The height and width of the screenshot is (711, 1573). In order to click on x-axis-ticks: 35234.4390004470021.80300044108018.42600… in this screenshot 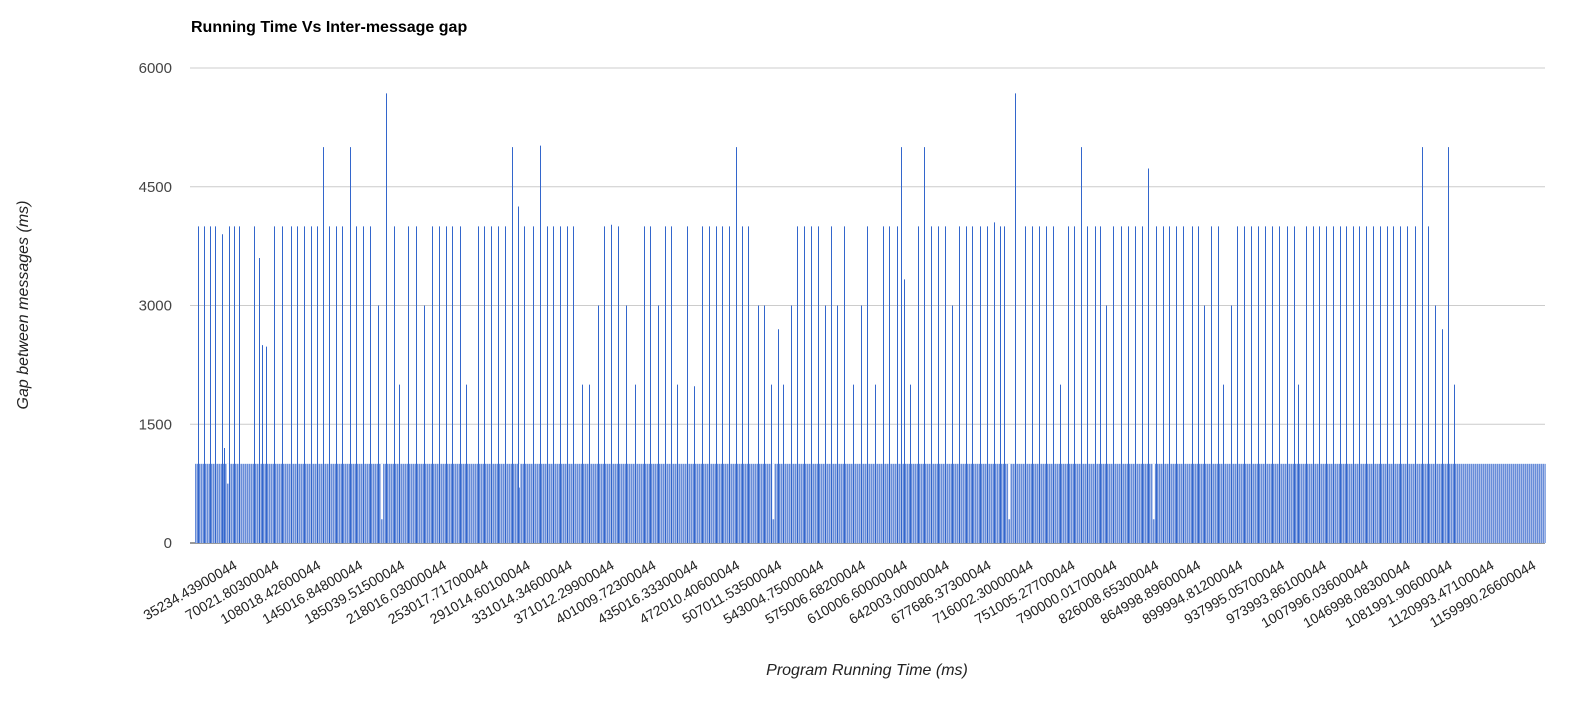, I will do `click(839, 594)`.